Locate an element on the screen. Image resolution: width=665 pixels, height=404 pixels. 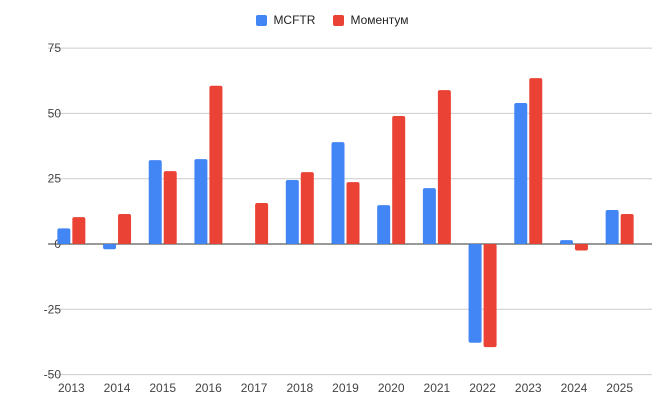
x-tick-label: 2015 is located at coordinates (162, 388).